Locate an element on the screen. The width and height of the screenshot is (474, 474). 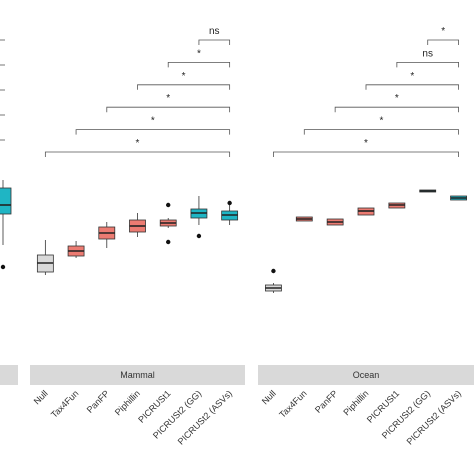
box is located at coordinates (6, 201).